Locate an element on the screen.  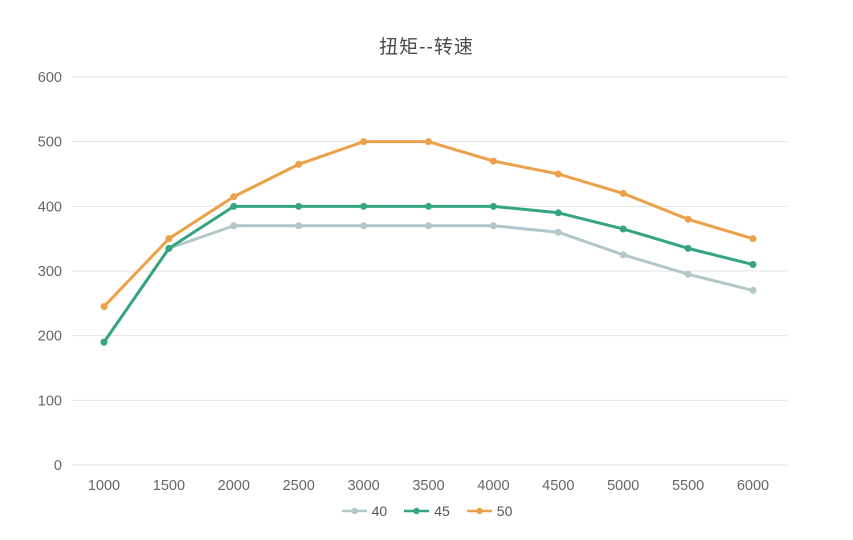
x-tick-label: 3000 is located at coordinates (363, 486).